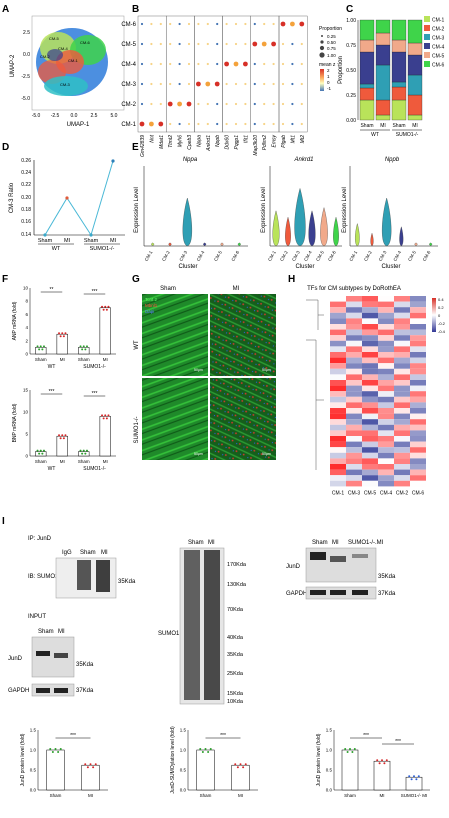 The width and height of the screenshot is (449, 818). Describe the element at coordinates (351, 121) in the screenshot. I see `tick-label: 0.00` at that location.